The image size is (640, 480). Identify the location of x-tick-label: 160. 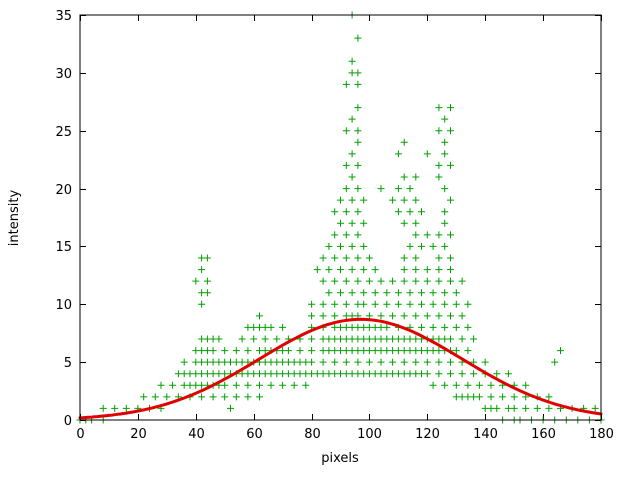
(543, 434).